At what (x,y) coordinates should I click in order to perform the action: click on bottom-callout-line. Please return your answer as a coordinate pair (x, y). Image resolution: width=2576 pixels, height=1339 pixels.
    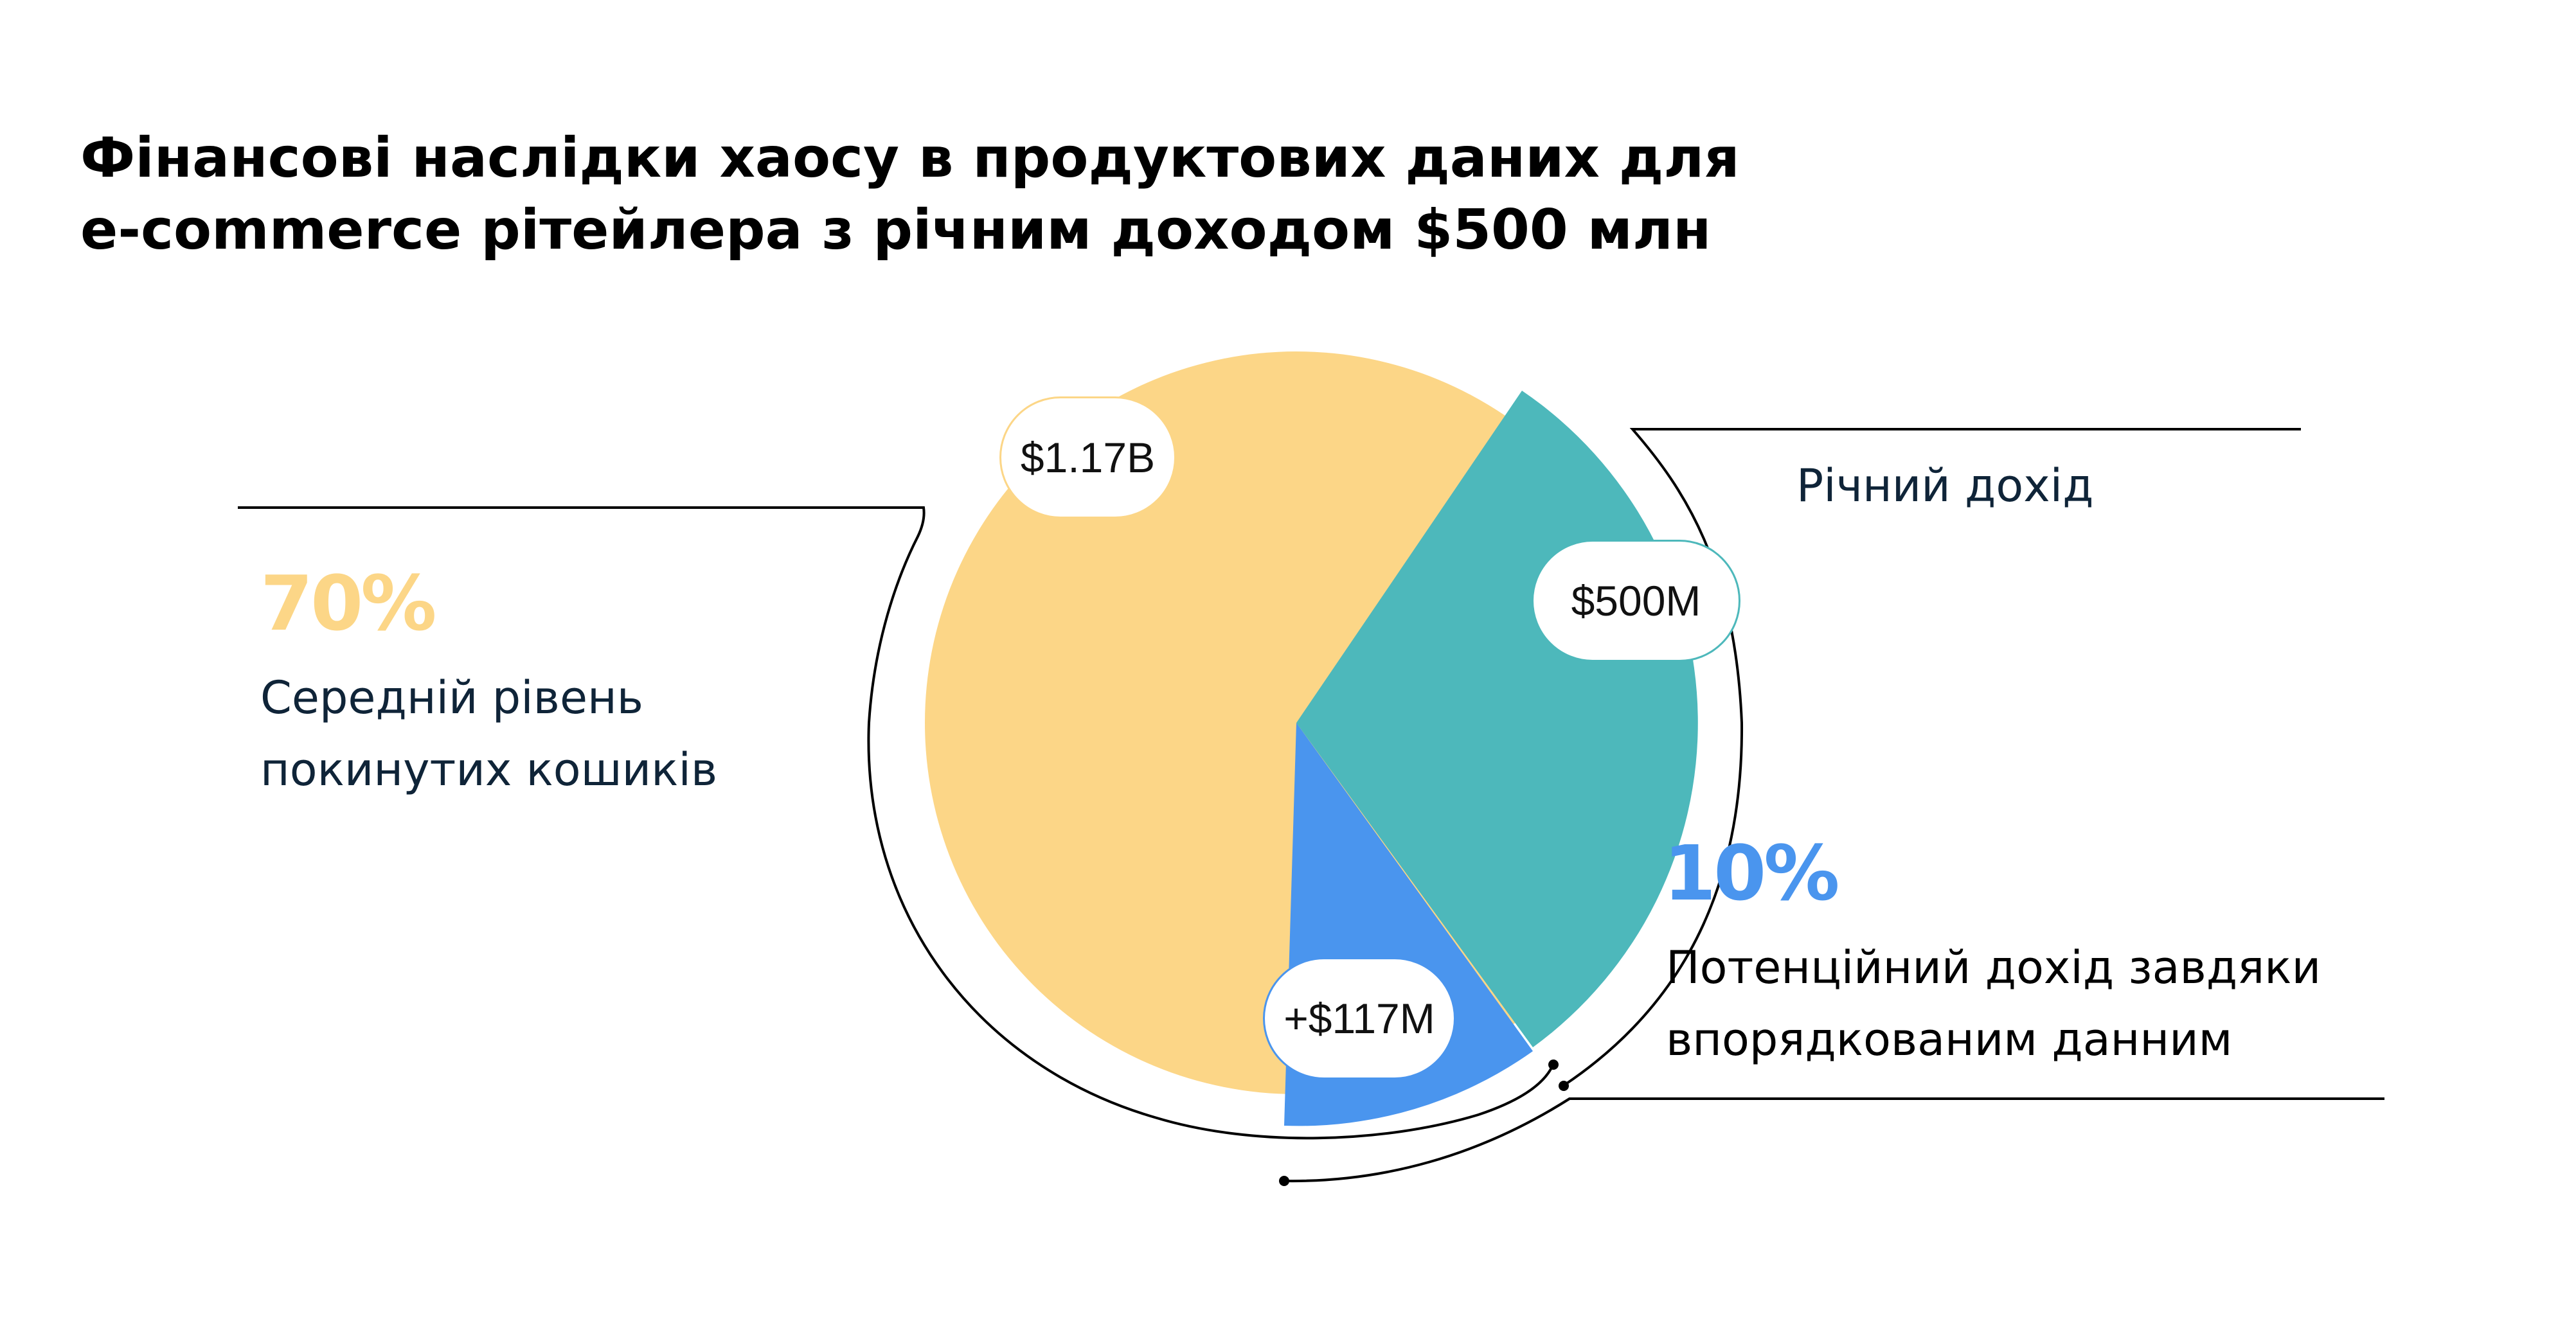
    Looking at the image, I should click on (1834, 1140).